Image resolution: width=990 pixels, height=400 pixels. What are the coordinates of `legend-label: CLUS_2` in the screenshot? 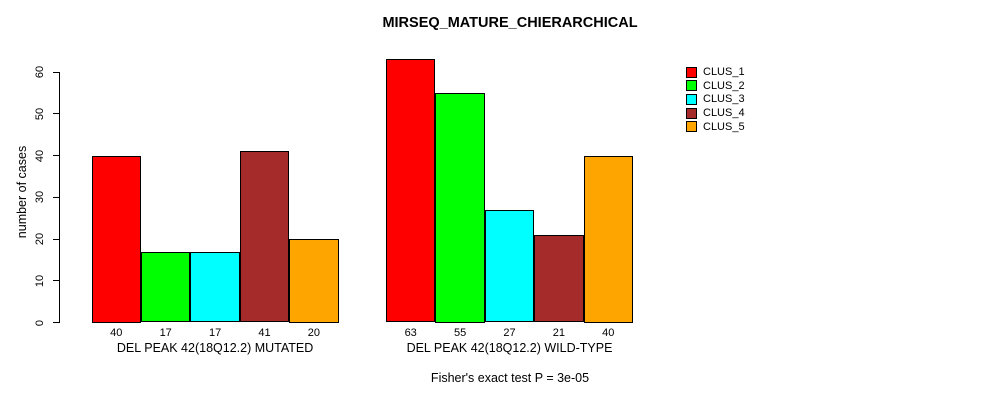 It's located at (724, 85).